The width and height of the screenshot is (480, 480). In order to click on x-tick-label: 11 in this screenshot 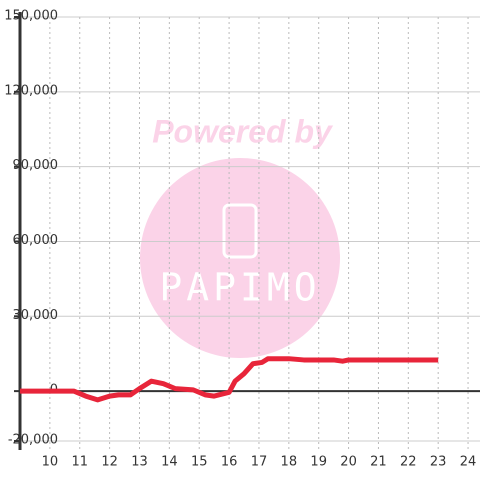, I will do `click(79, 462)`.